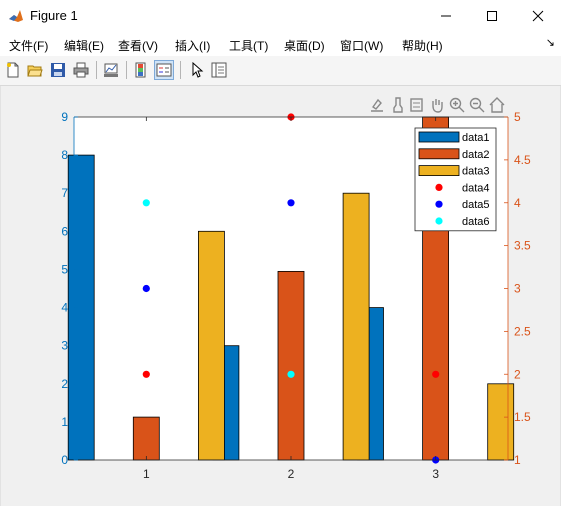 The width and height of the screenshot is (561, 506). I want to click on menu-desktop: 桌面(D), so click(304, 46).